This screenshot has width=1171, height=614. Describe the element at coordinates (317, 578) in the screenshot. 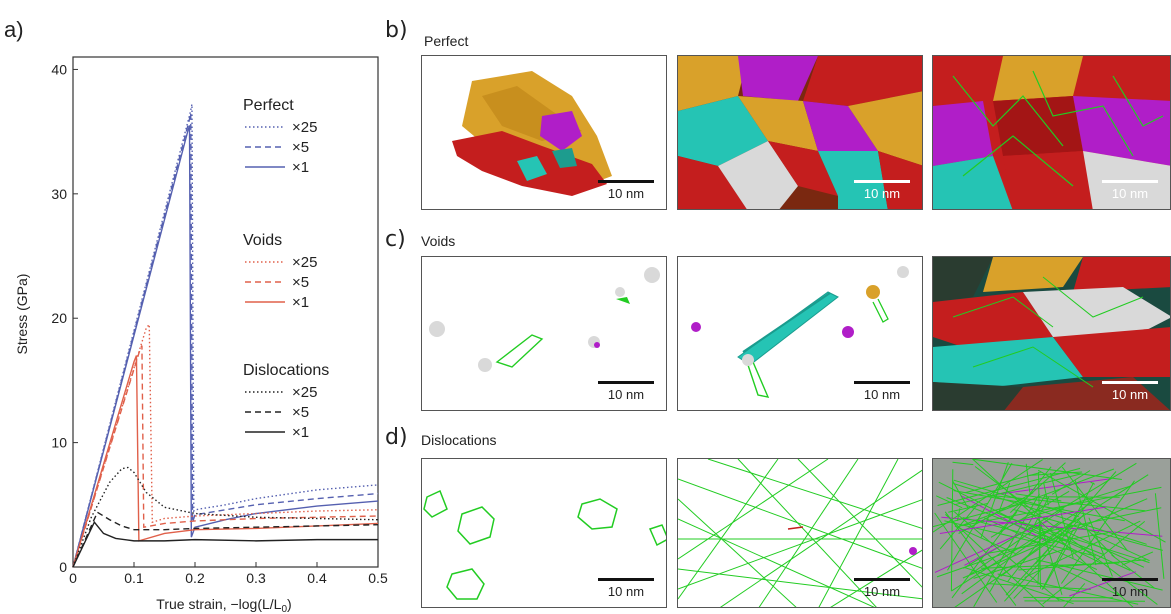

I see `x-tick-label: 0.4` at that location.